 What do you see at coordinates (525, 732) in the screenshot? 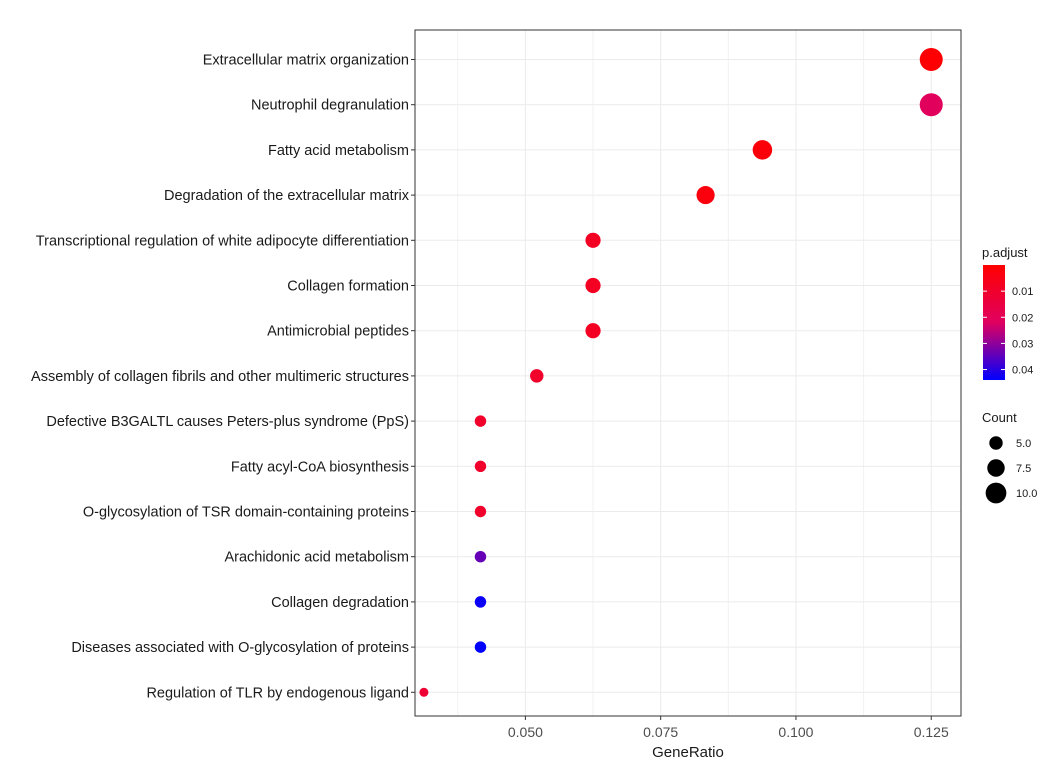
I see `x-tick-label: 0.050` at bounding box center [525, 732].